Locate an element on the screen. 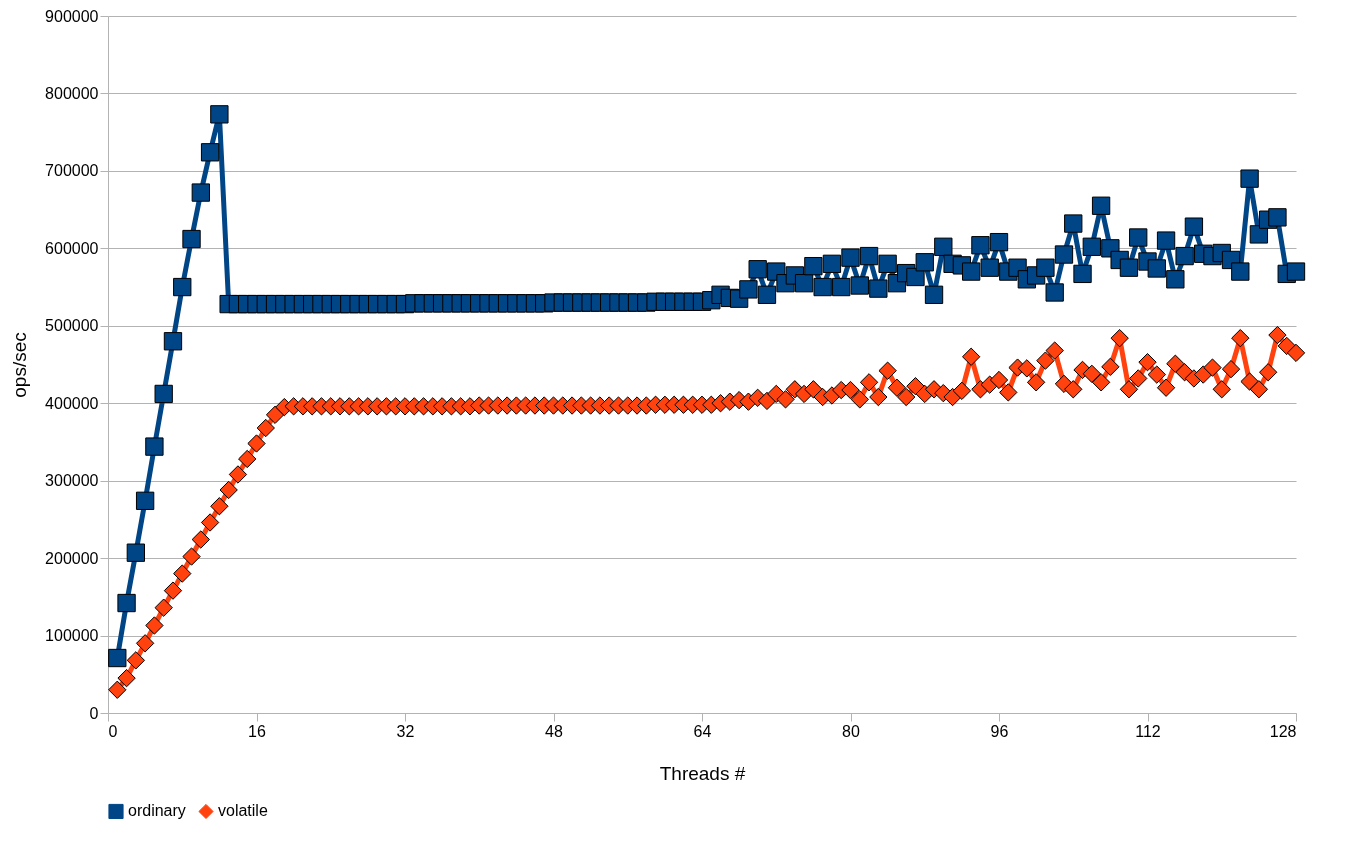 The image size is (1364, 855). x-tick-label: 112 is located at coordinates (1148, 731).